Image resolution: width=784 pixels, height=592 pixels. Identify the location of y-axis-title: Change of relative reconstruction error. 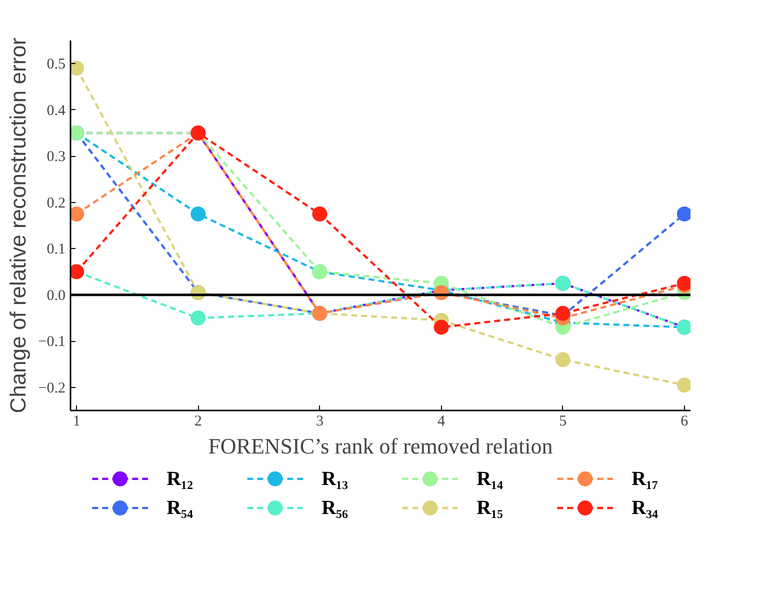
(17, 226).